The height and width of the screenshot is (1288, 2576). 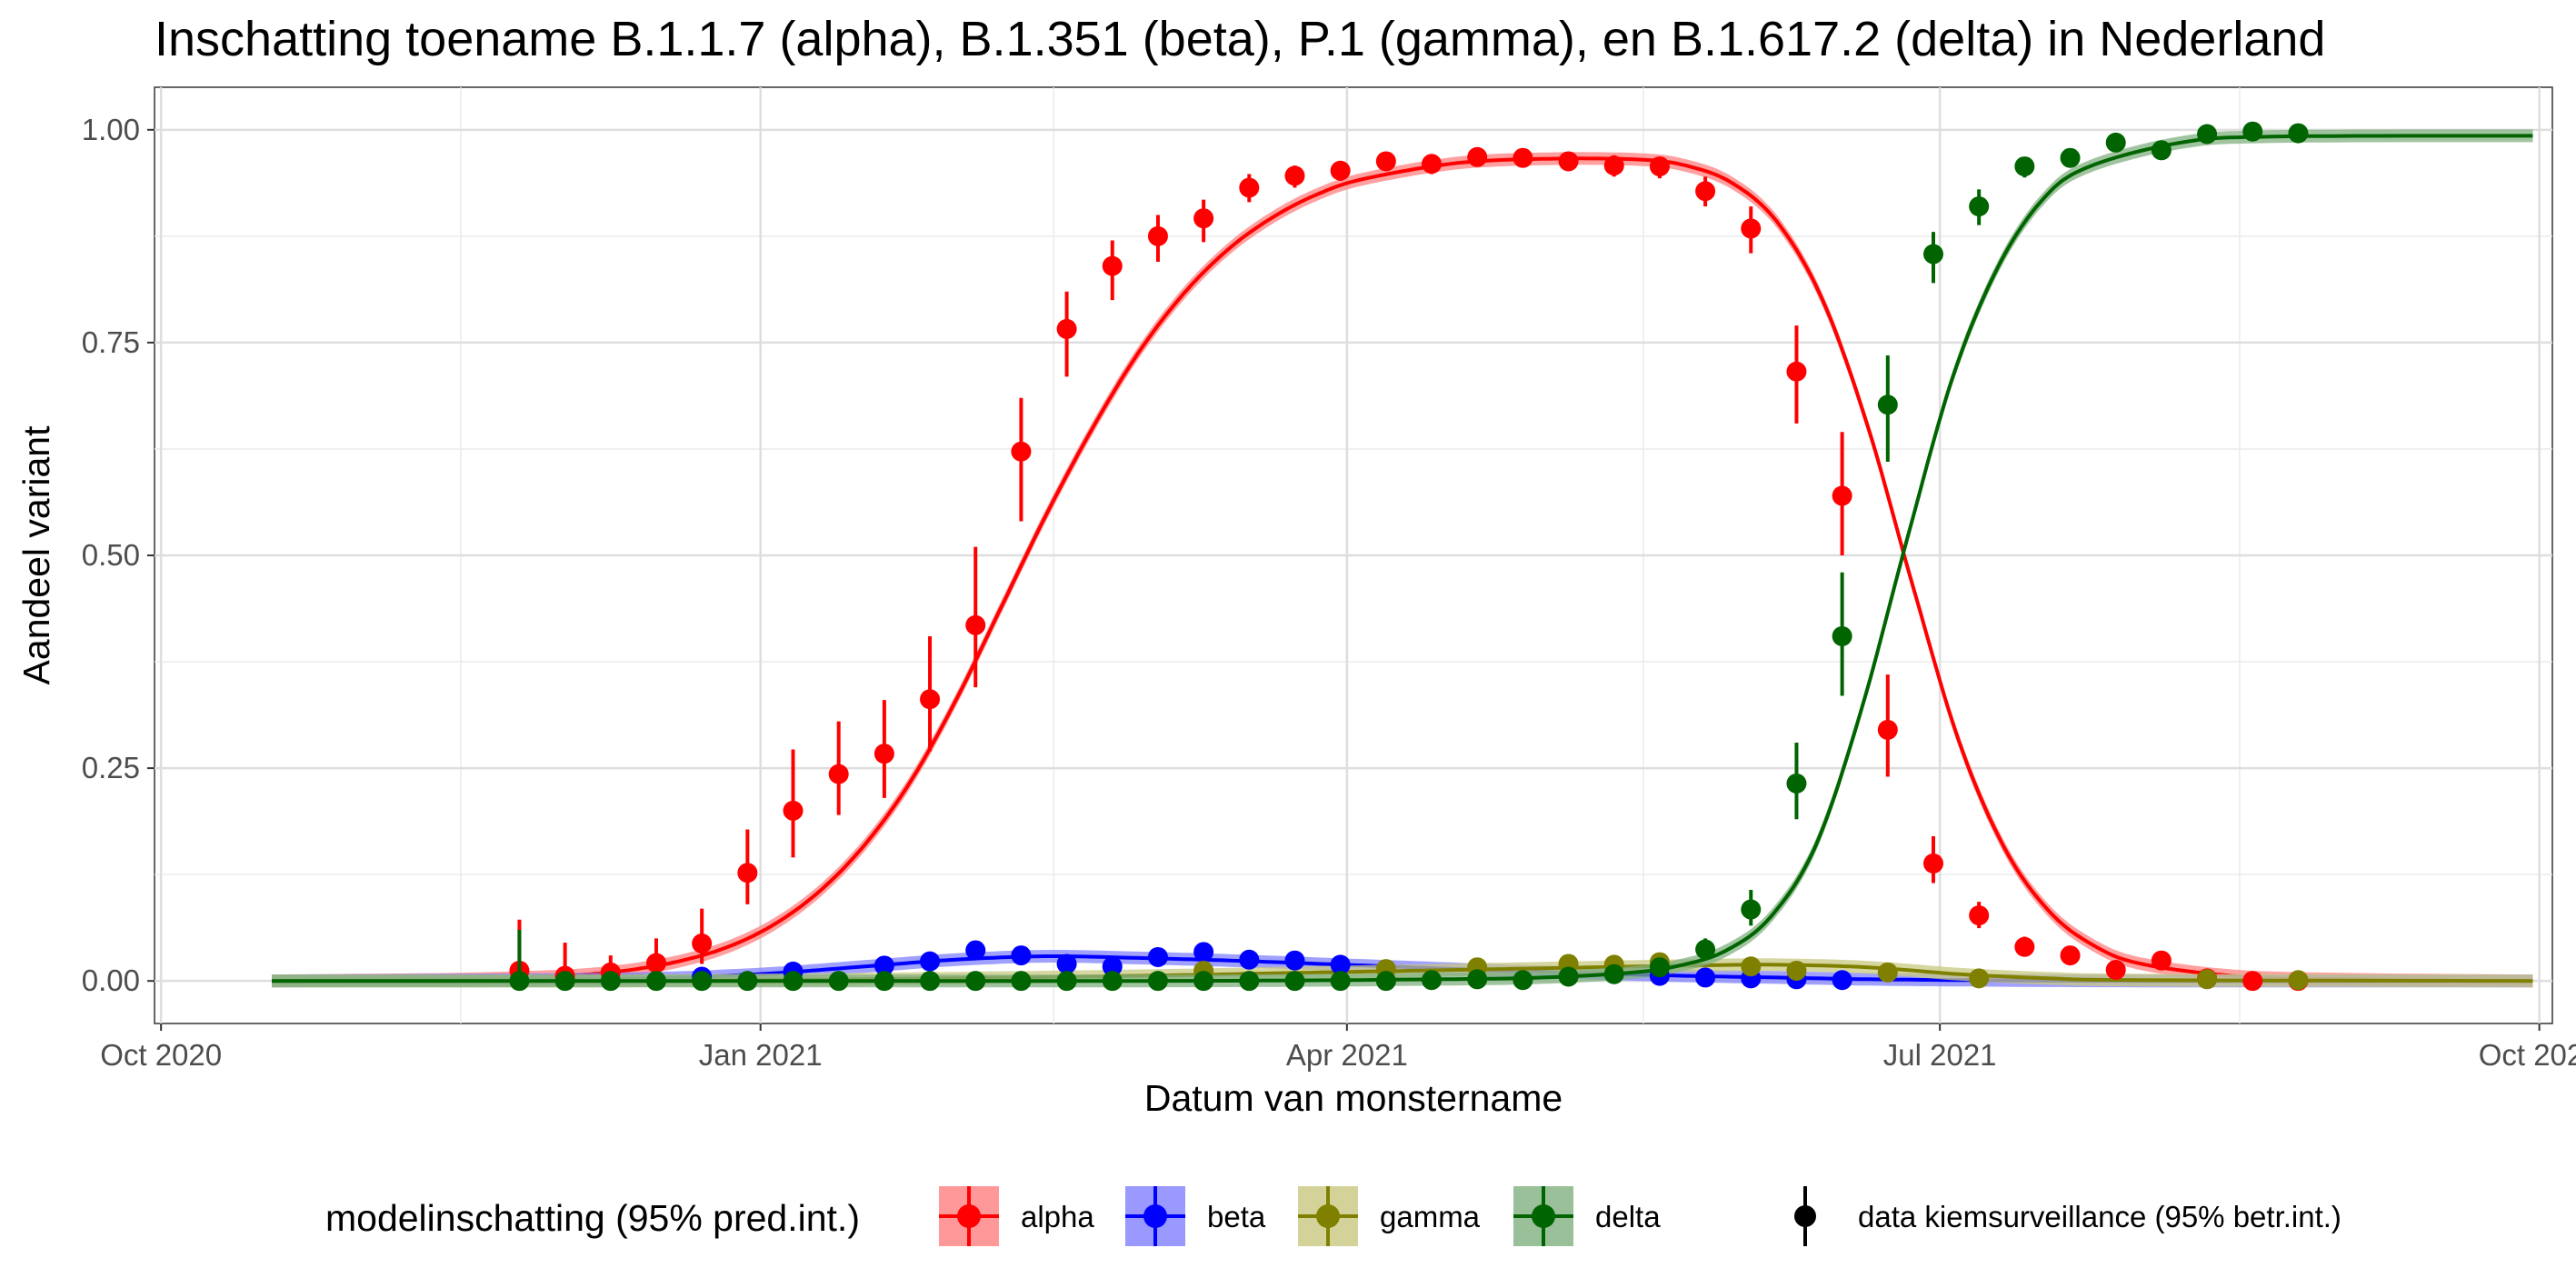 What do you see at coordinates (1236, 1216) in the screenshot?
I see `legend-label-beta: beta` at bounding box center [1236, 1216].